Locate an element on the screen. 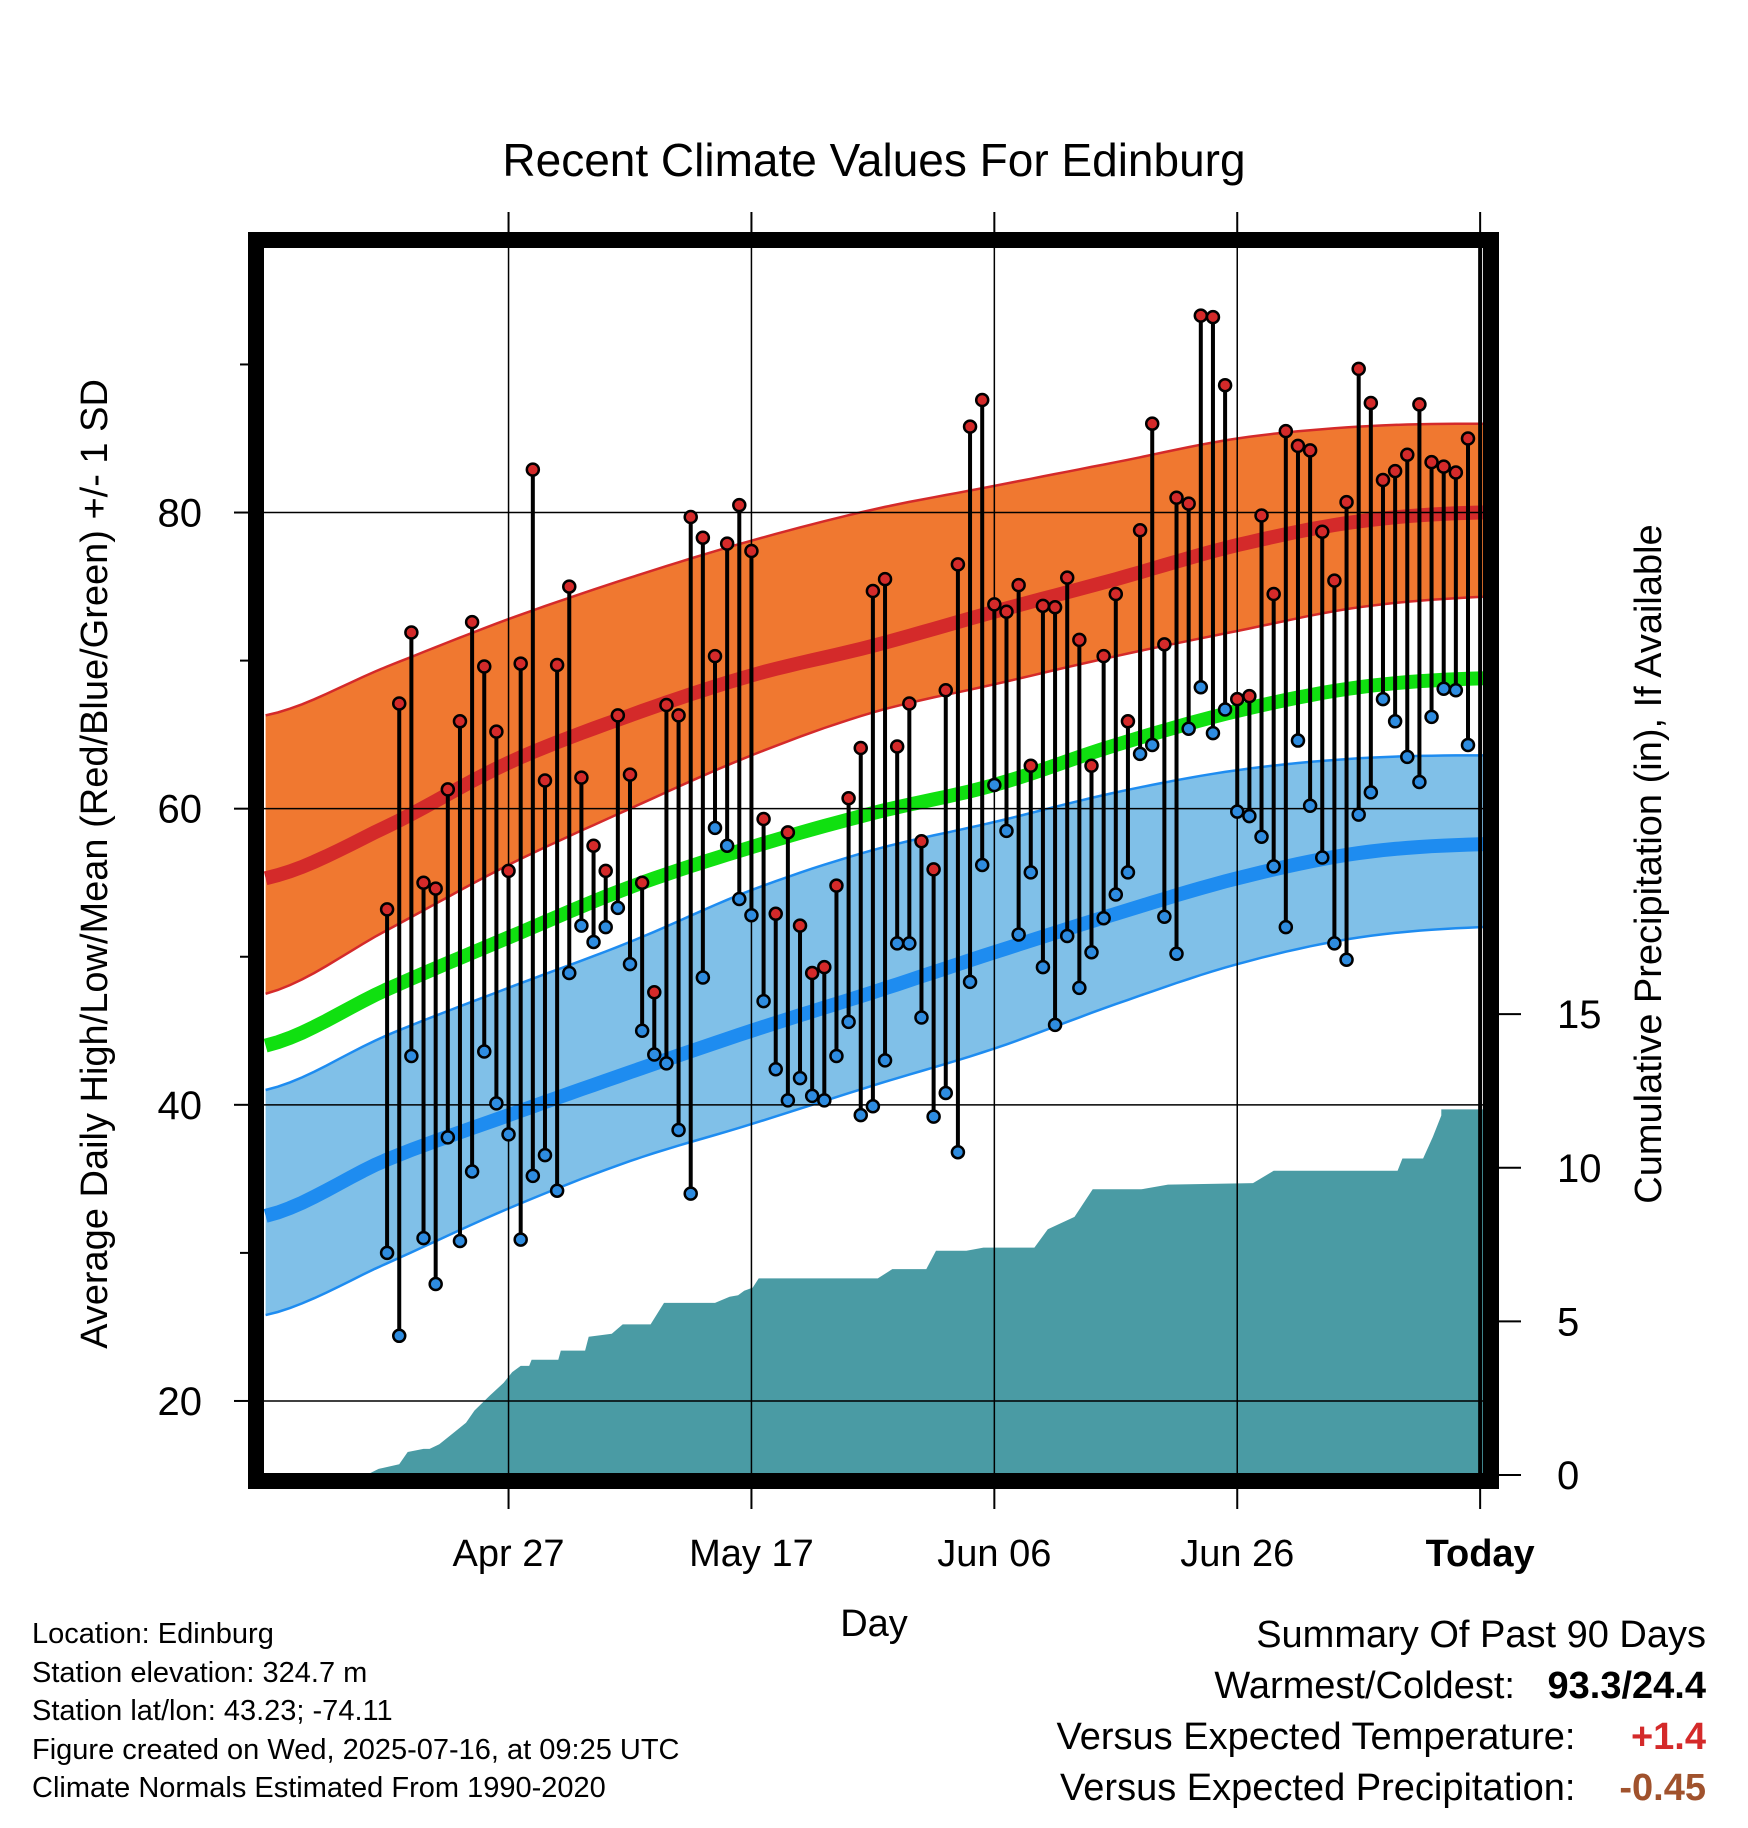 The image size is (1748, 1828). x-tick-label: Apr 27 is located at coordinates (509, 1554).